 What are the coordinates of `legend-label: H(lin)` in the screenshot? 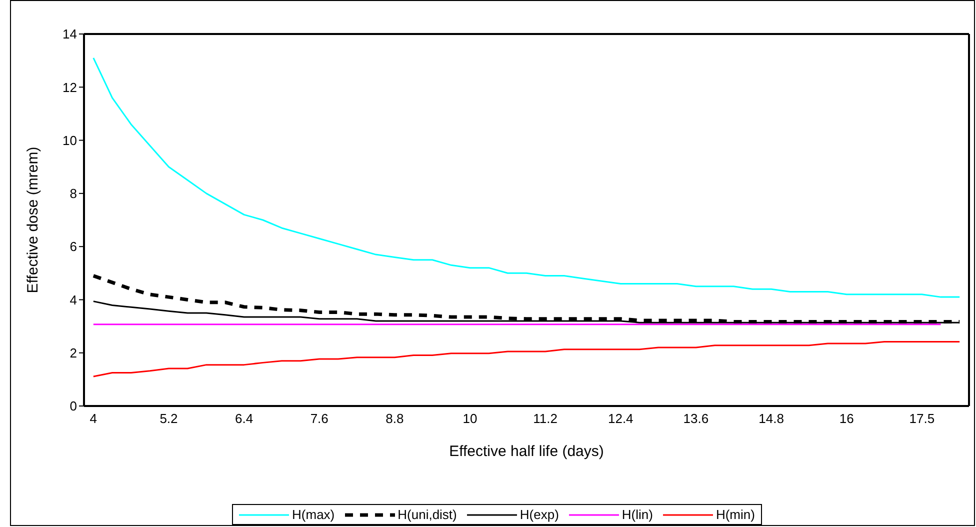 It's located at (637, 514).